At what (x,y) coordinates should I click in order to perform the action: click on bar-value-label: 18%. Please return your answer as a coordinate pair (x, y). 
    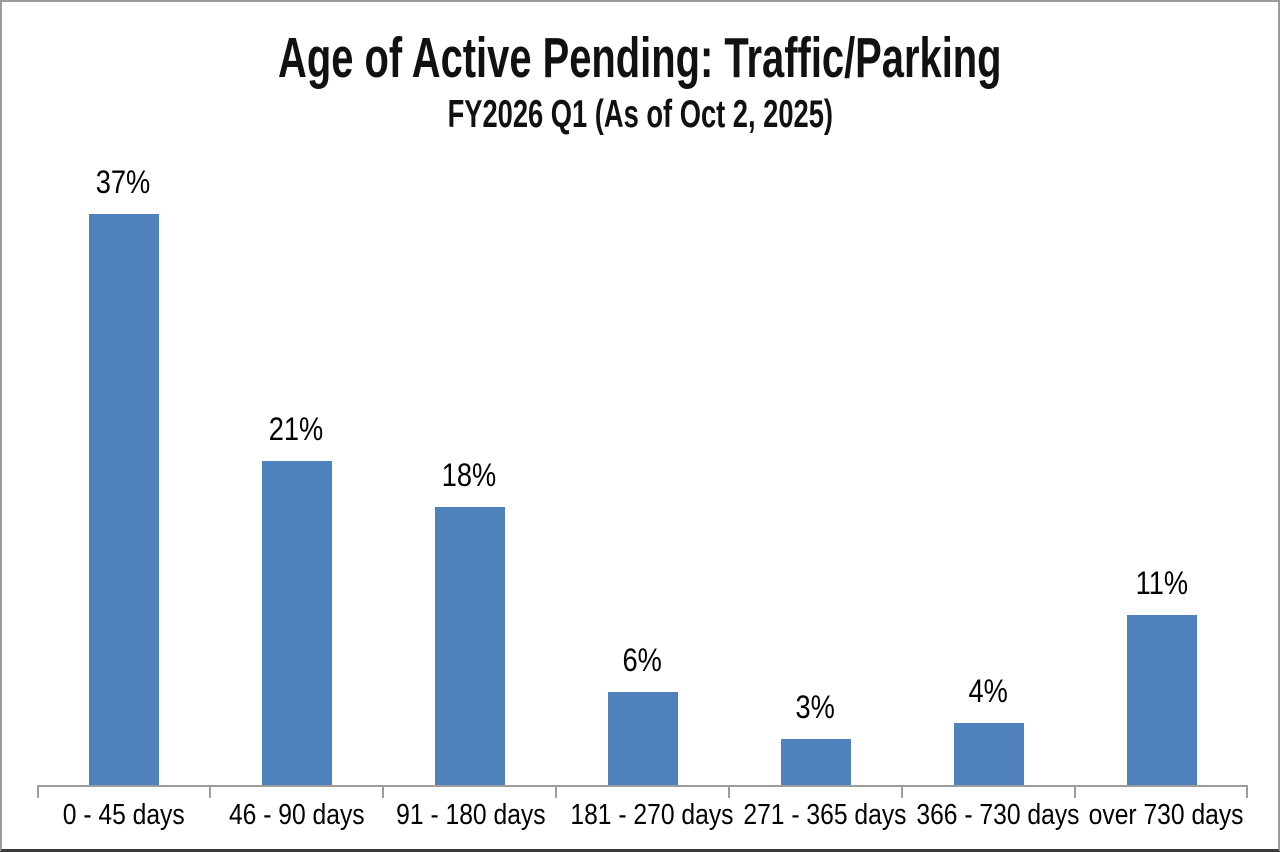
    Looking at the image, I should click on (469, 475).